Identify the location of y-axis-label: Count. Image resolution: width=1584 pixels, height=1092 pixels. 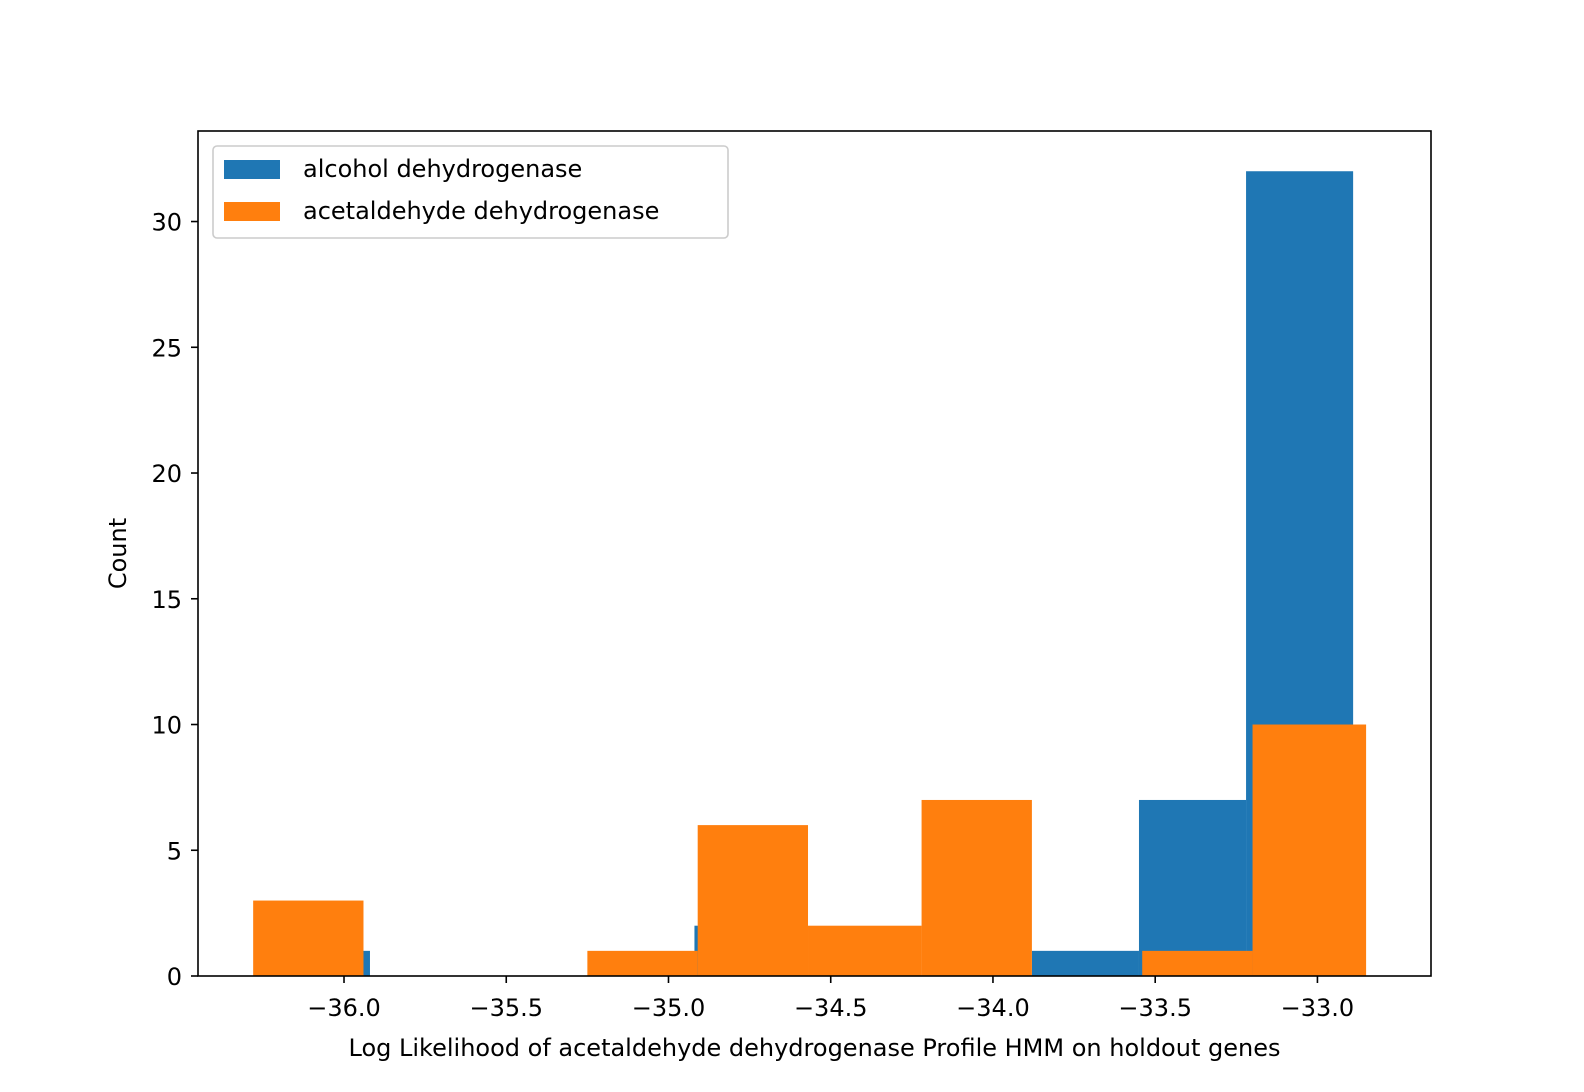
(118, 553).